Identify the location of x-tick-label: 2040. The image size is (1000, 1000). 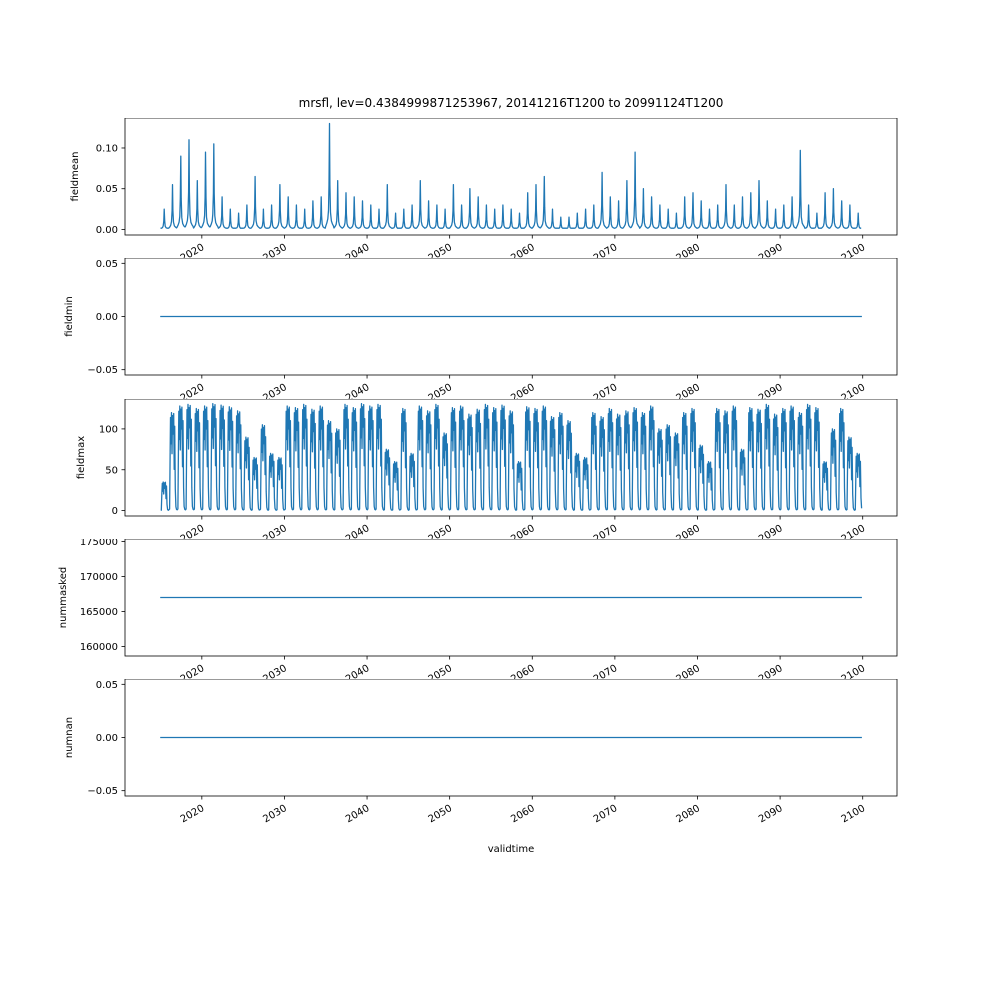
(358, 814).